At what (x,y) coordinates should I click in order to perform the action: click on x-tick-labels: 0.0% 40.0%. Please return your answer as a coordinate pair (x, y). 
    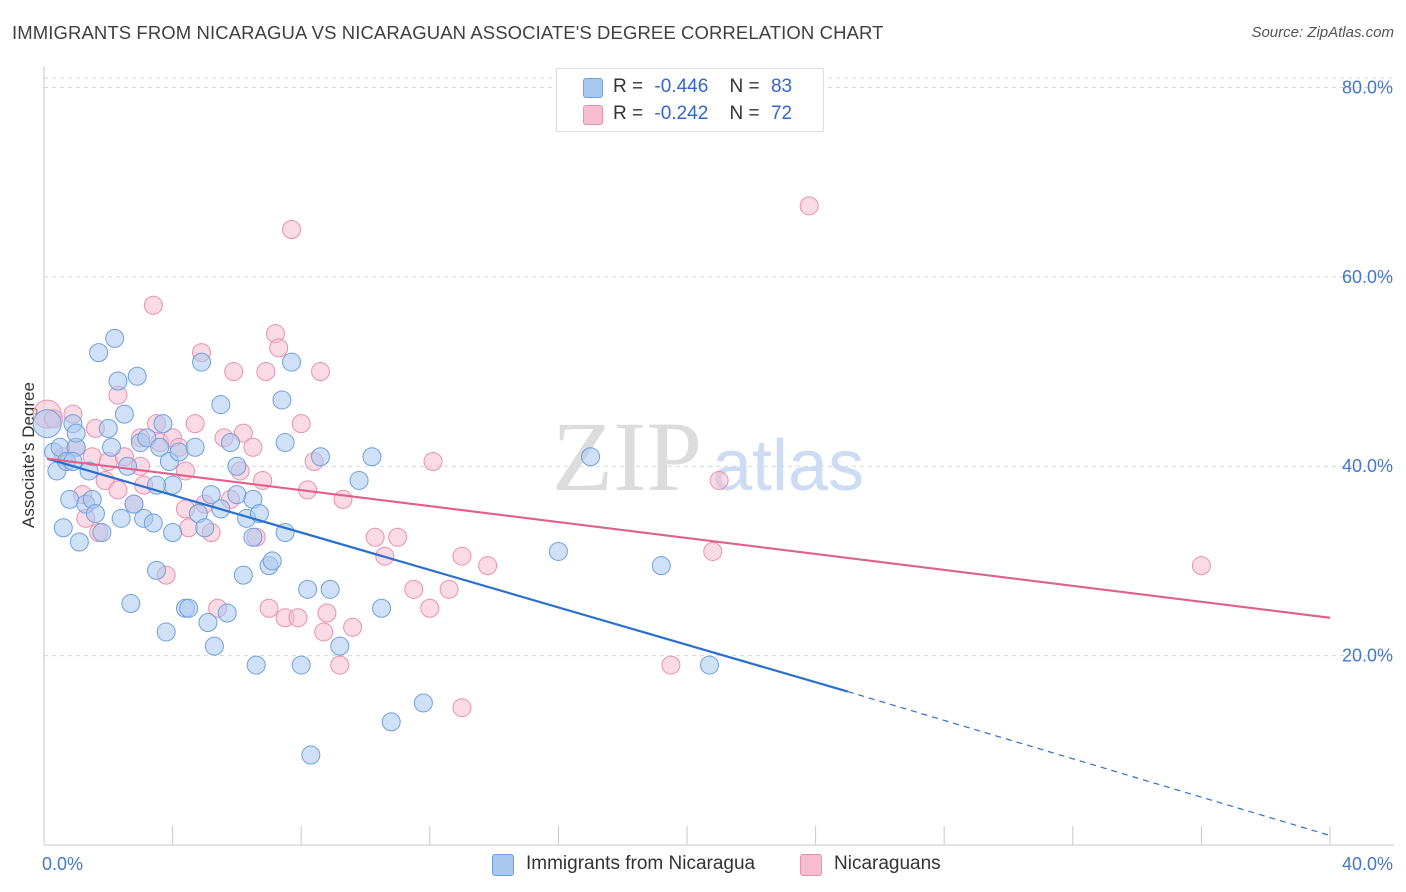
    Looking at the image, I should click on (717, 864).